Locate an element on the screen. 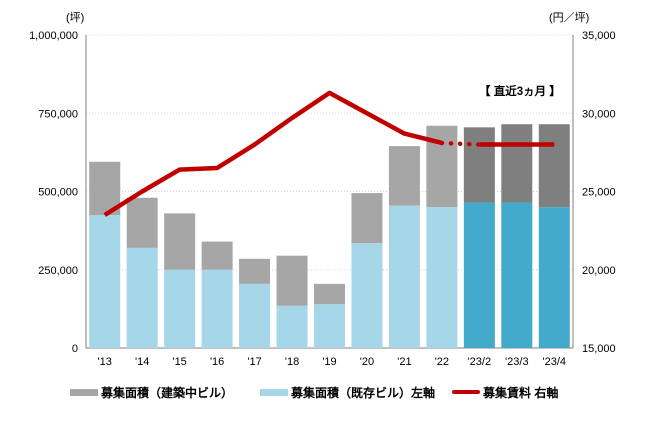 The image size is (650, 426). right-axis-tick-label: 30,000 is located at coordinates (599, 114).